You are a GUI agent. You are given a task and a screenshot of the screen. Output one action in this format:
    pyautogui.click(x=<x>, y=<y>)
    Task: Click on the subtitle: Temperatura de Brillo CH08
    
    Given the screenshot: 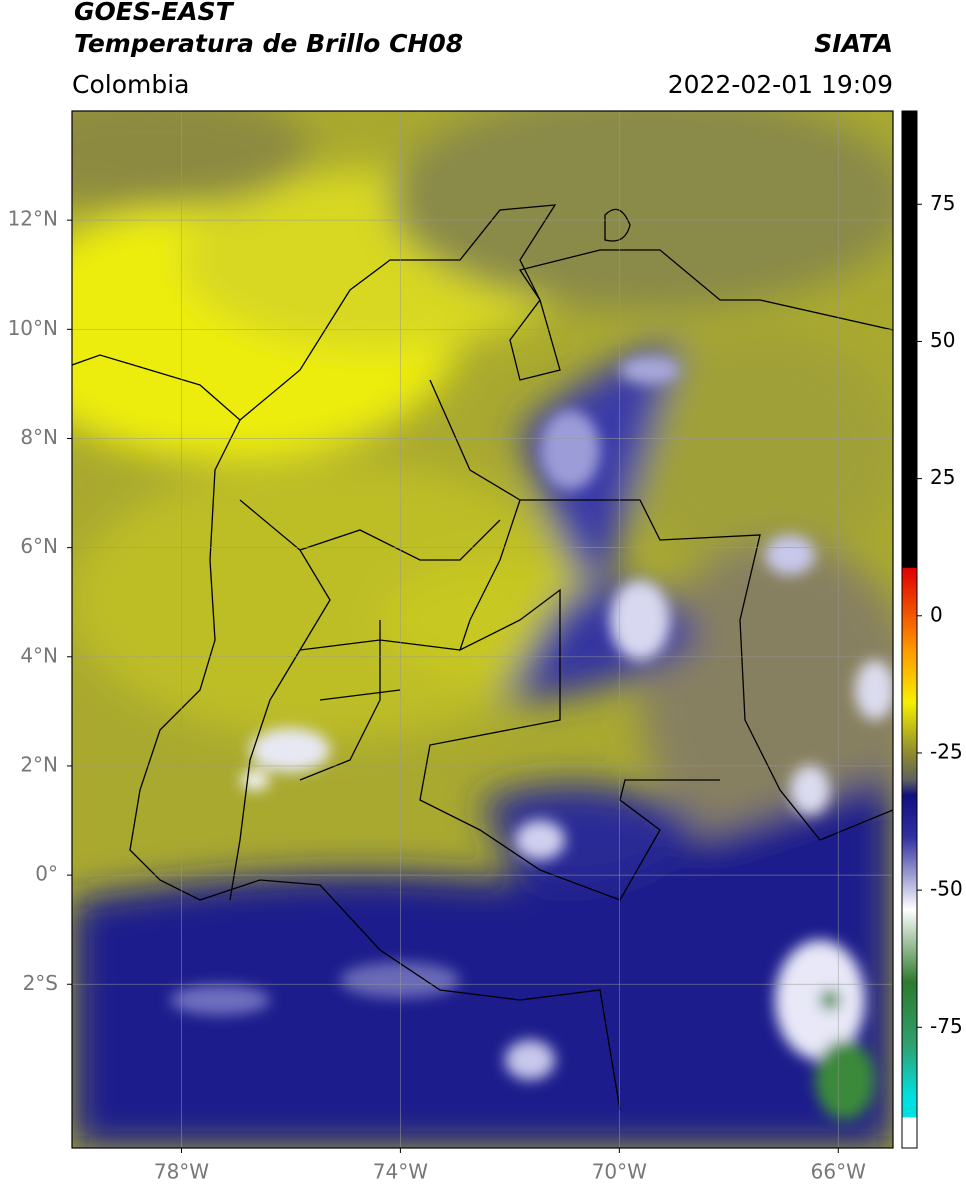 What is the action you would take?
    pyautogui.click(x=268, y=43)
    